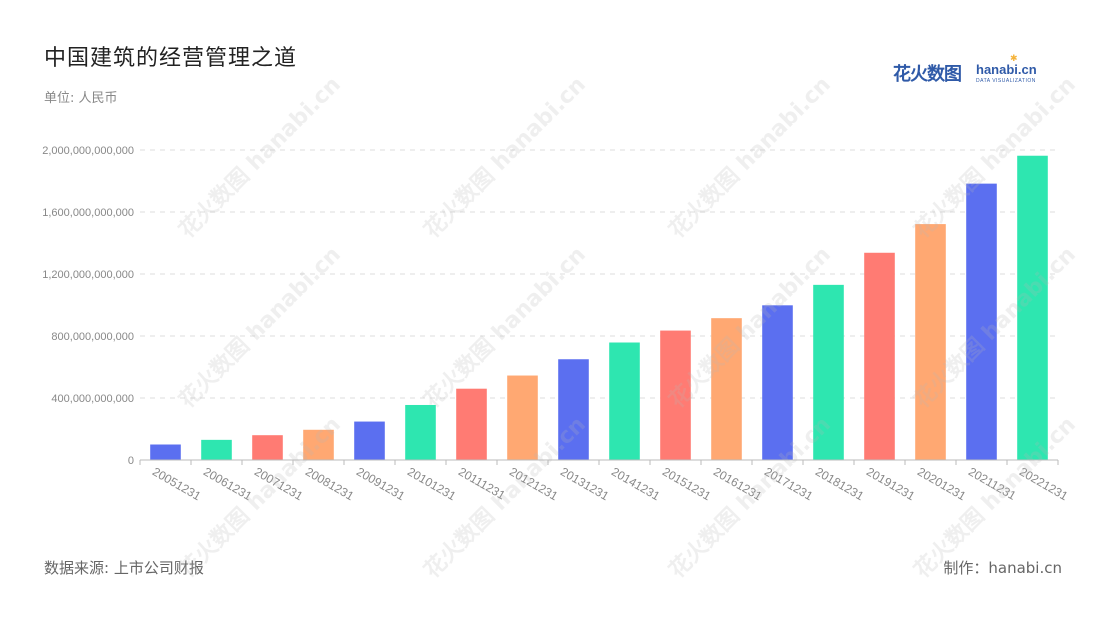 The image size is (1100, 620). What do you see at coordinates (789, 483) in the screenshot?
I see `x-tick-label: 20171231` at bounding box center [789, 483].